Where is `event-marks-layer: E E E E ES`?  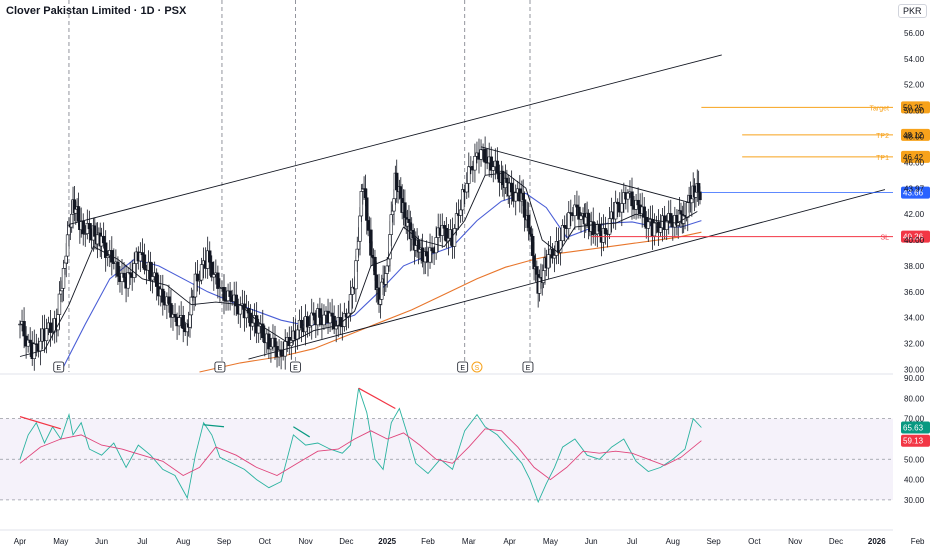
event-marks-layer: E E E E ES is located at coordinates (293, 367).